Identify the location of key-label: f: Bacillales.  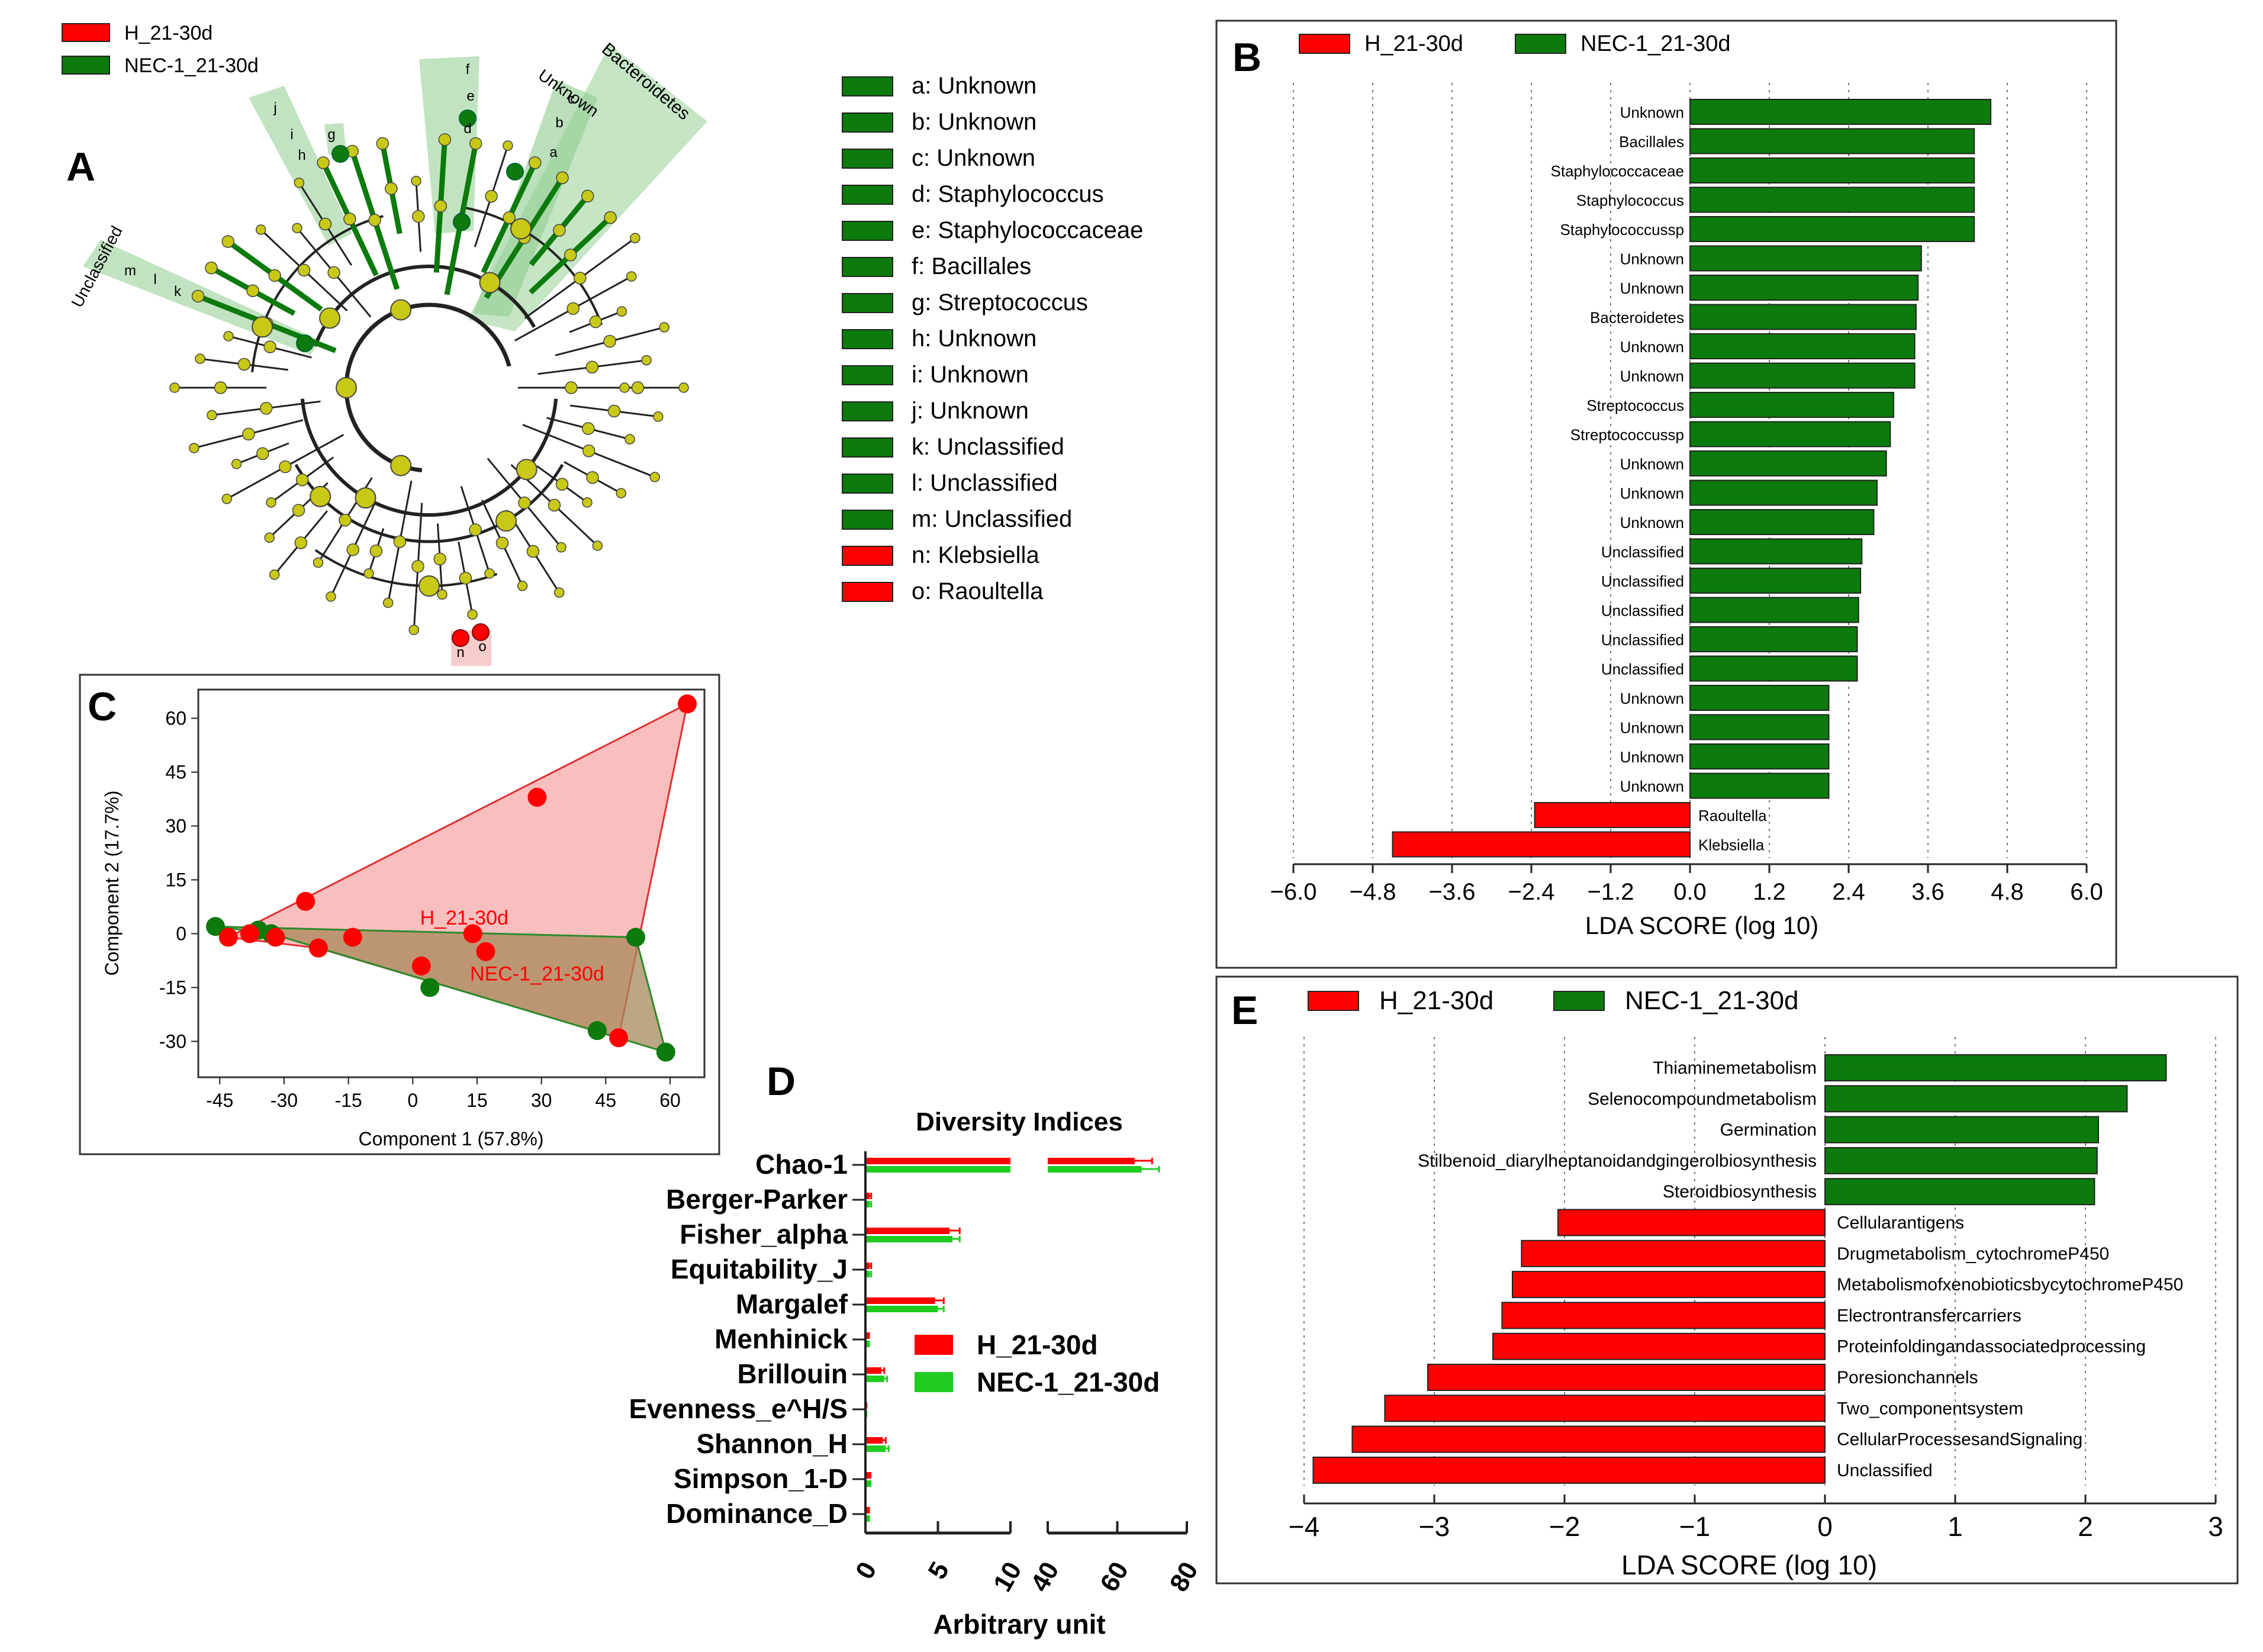
(971, 266).